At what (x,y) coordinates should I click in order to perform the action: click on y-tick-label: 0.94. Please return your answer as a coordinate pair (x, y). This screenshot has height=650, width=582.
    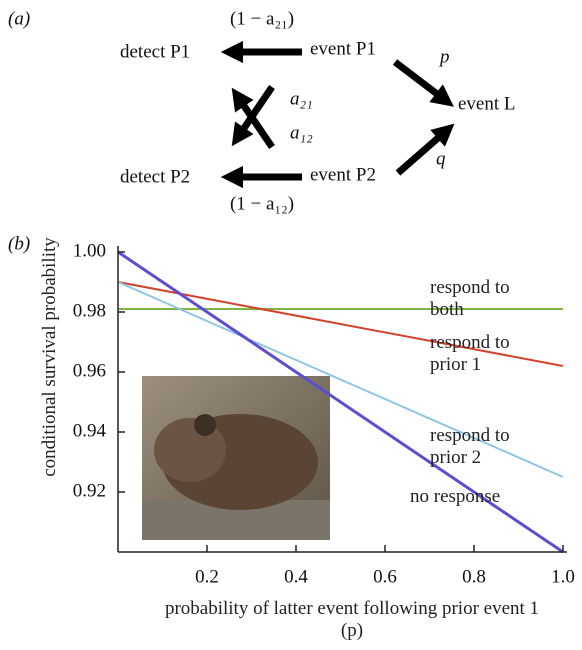
    Looking at the image, I should click on (90, 430).